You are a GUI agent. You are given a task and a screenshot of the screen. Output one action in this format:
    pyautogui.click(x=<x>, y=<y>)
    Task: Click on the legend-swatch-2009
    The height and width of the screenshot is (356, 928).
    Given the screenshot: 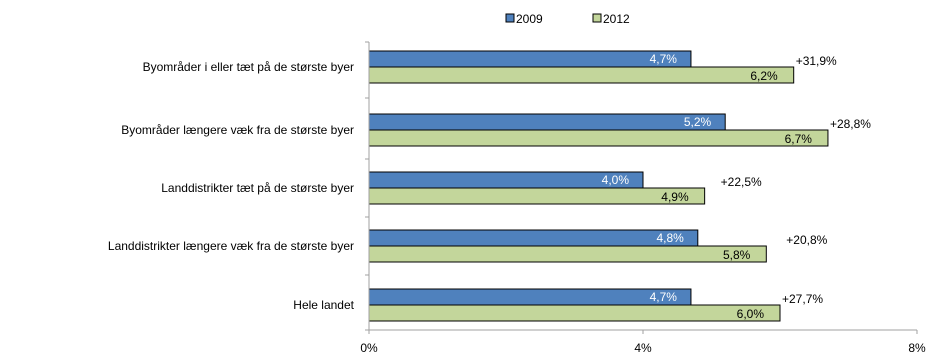 What is the action you would take?
    pyautogui.click(x=510, y=18)
    